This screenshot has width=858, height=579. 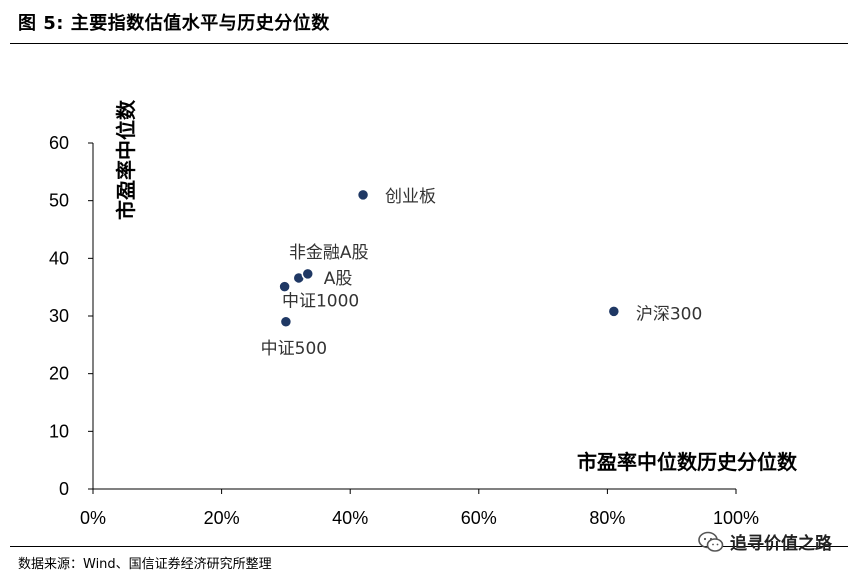 What do you see at coordinates (93, 518) in the screenshot?
I see `x-tick-label: 0%` at bounding box center [93, 518].